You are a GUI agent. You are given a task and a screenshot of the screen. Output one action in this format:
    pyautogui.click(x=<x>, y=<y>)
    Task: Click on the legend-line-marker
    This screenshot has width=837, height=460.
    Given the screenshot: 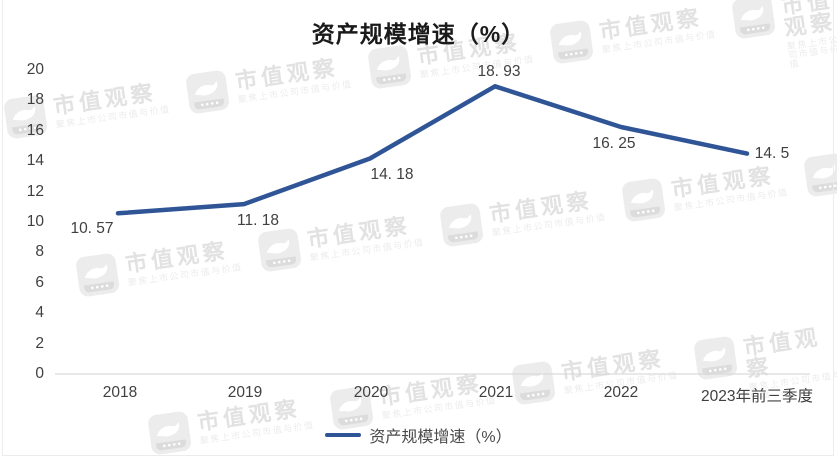 What is the action you would take?
    pyautogui.click(x=343, y=435)
    